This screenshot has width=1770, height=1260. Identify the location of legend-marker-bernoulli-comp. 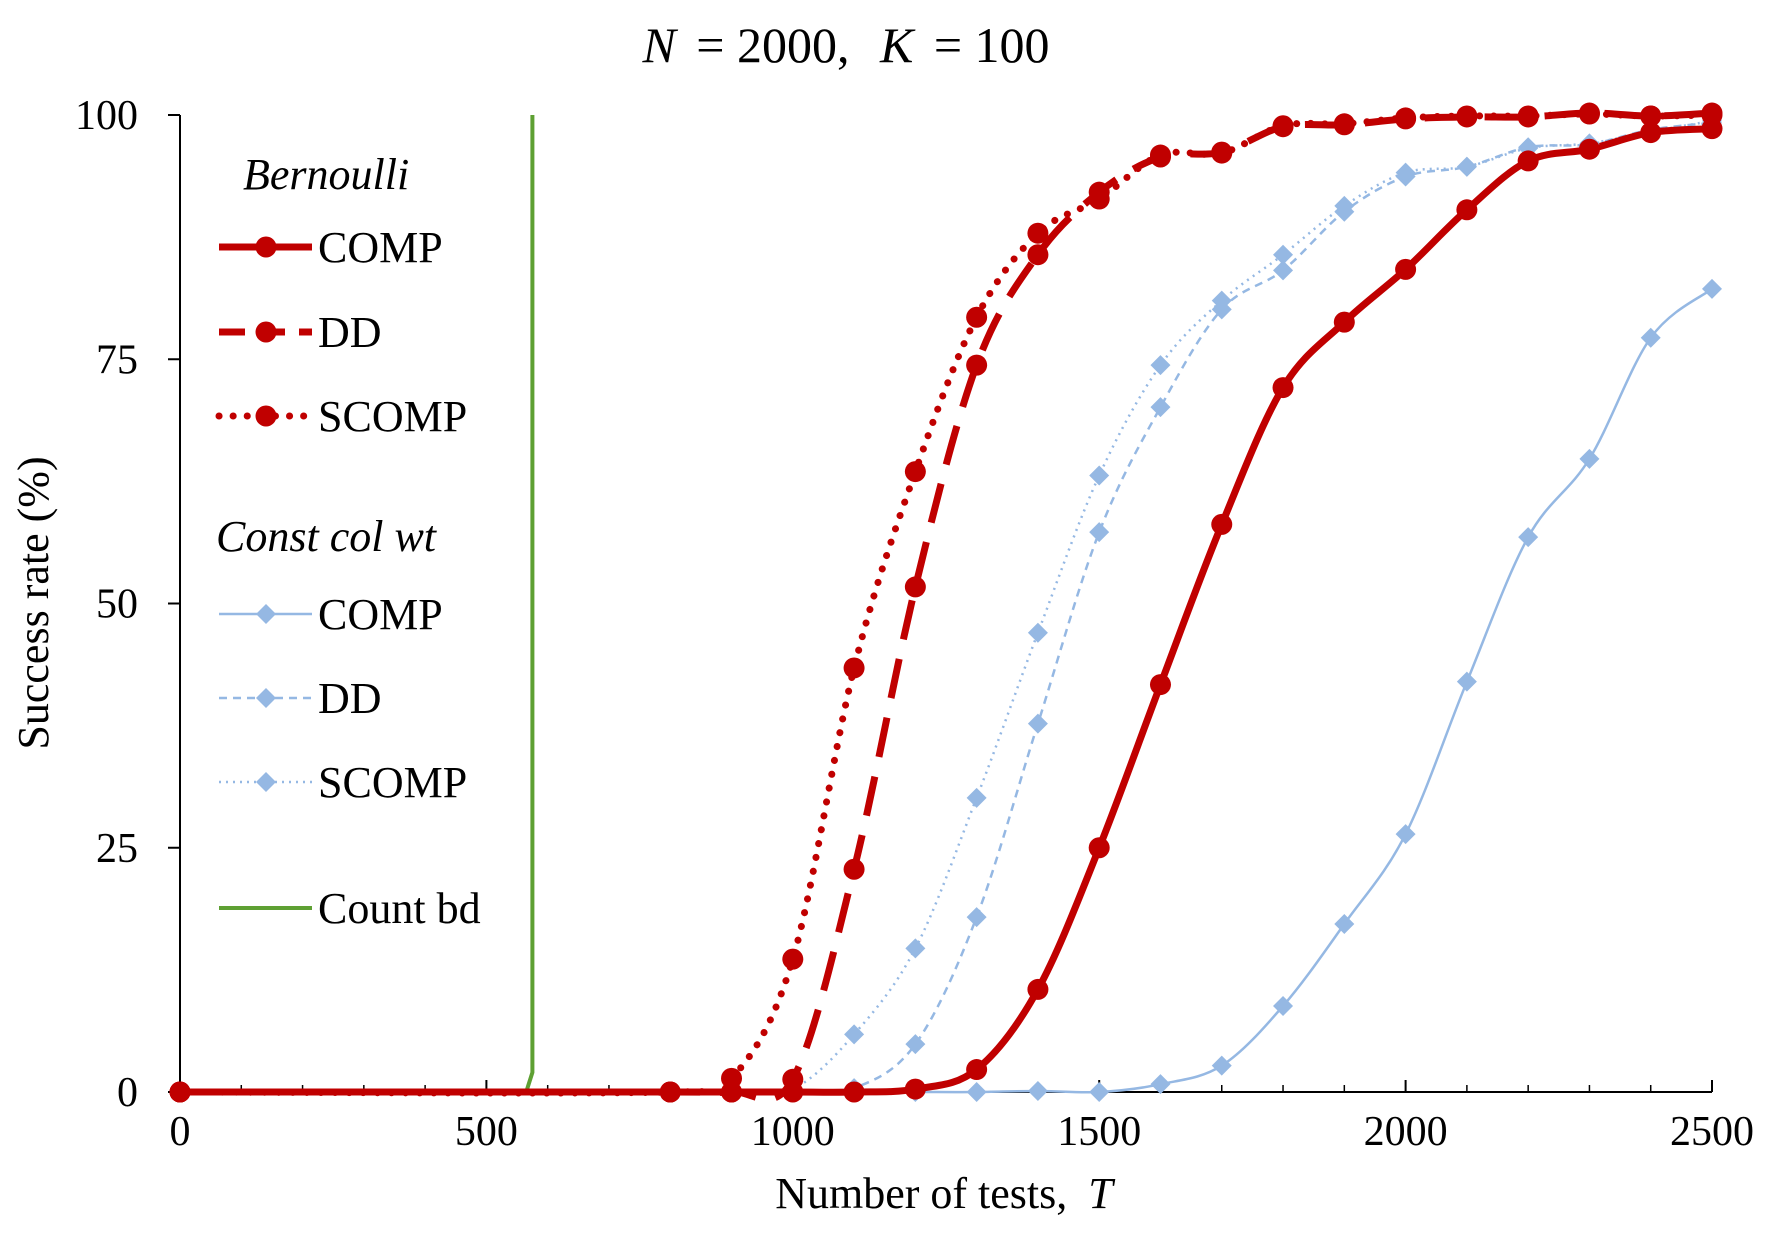
(266, 247).